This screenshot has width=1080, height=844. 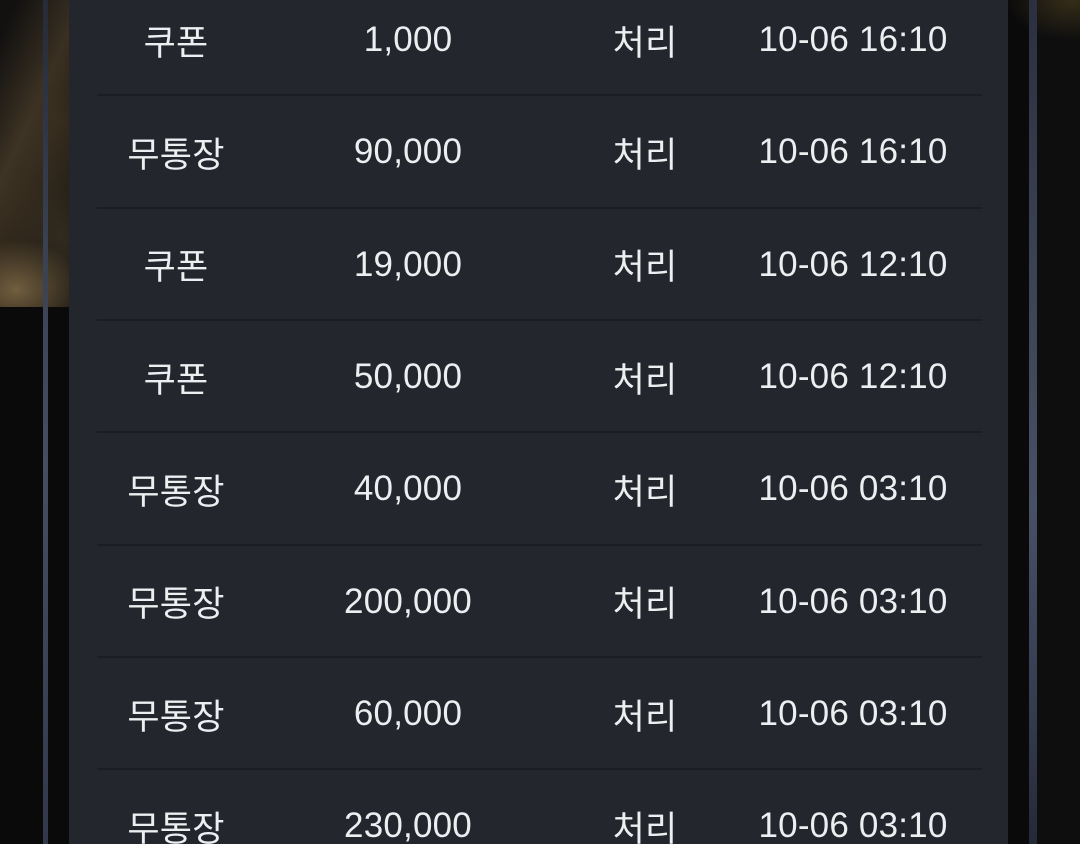 I want to click on amount-cell: 19,000, so click(x=408, y=264).